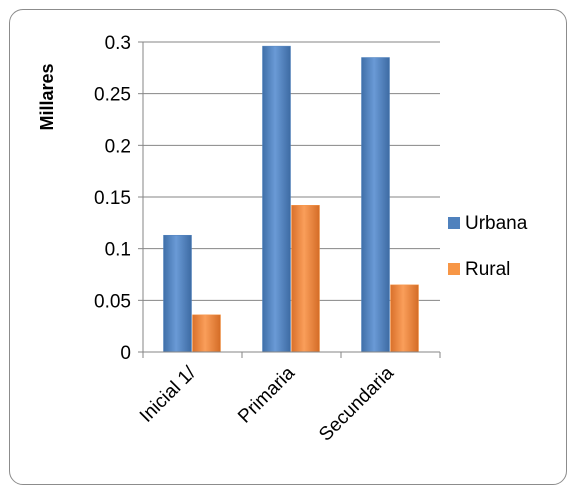 This screenshot has height=495, width=579. I want to click on legend: Urbana Rural, so click(488, 246).